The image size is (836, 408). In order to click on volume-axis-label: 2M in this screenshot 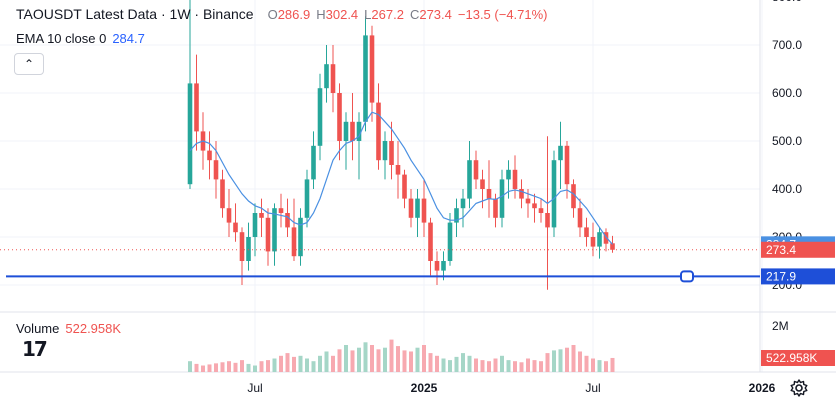, I will do `click(780, 326)`.